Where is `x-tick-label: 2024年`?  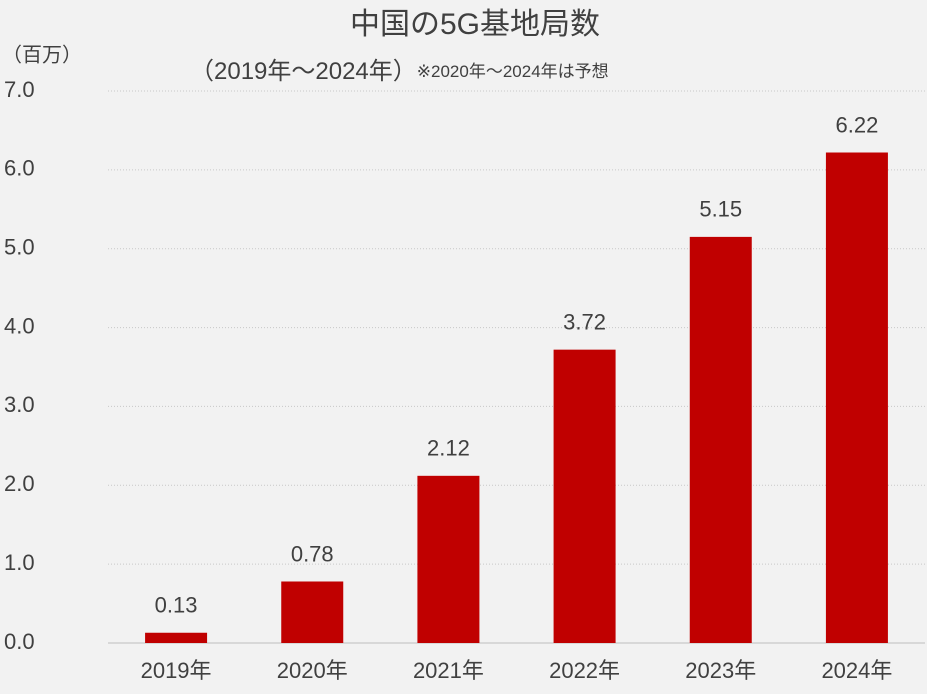
x-tick-label: 2024年 is located at coordinates (856, 670).